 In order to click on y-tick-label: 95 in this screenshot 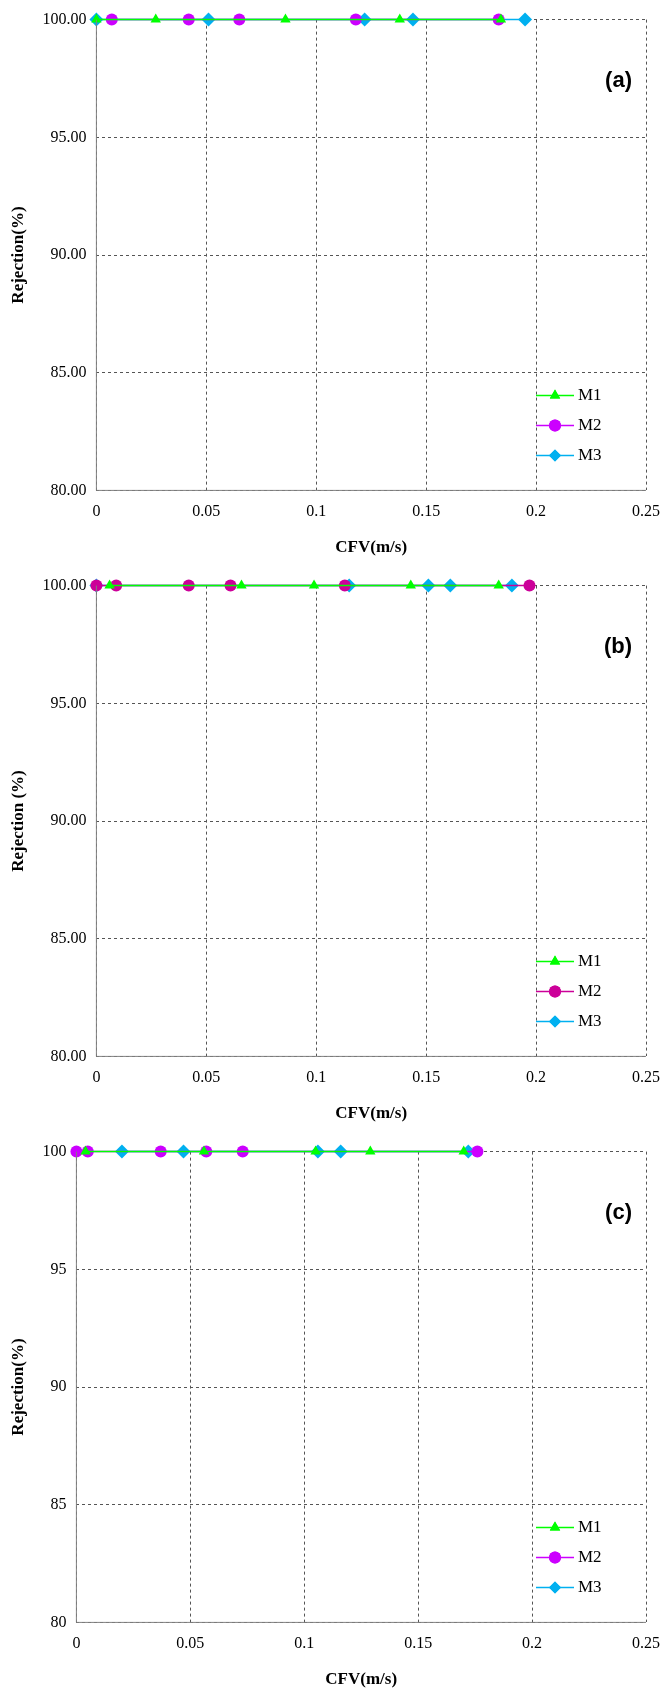, I will do `click(58, 1268)`.